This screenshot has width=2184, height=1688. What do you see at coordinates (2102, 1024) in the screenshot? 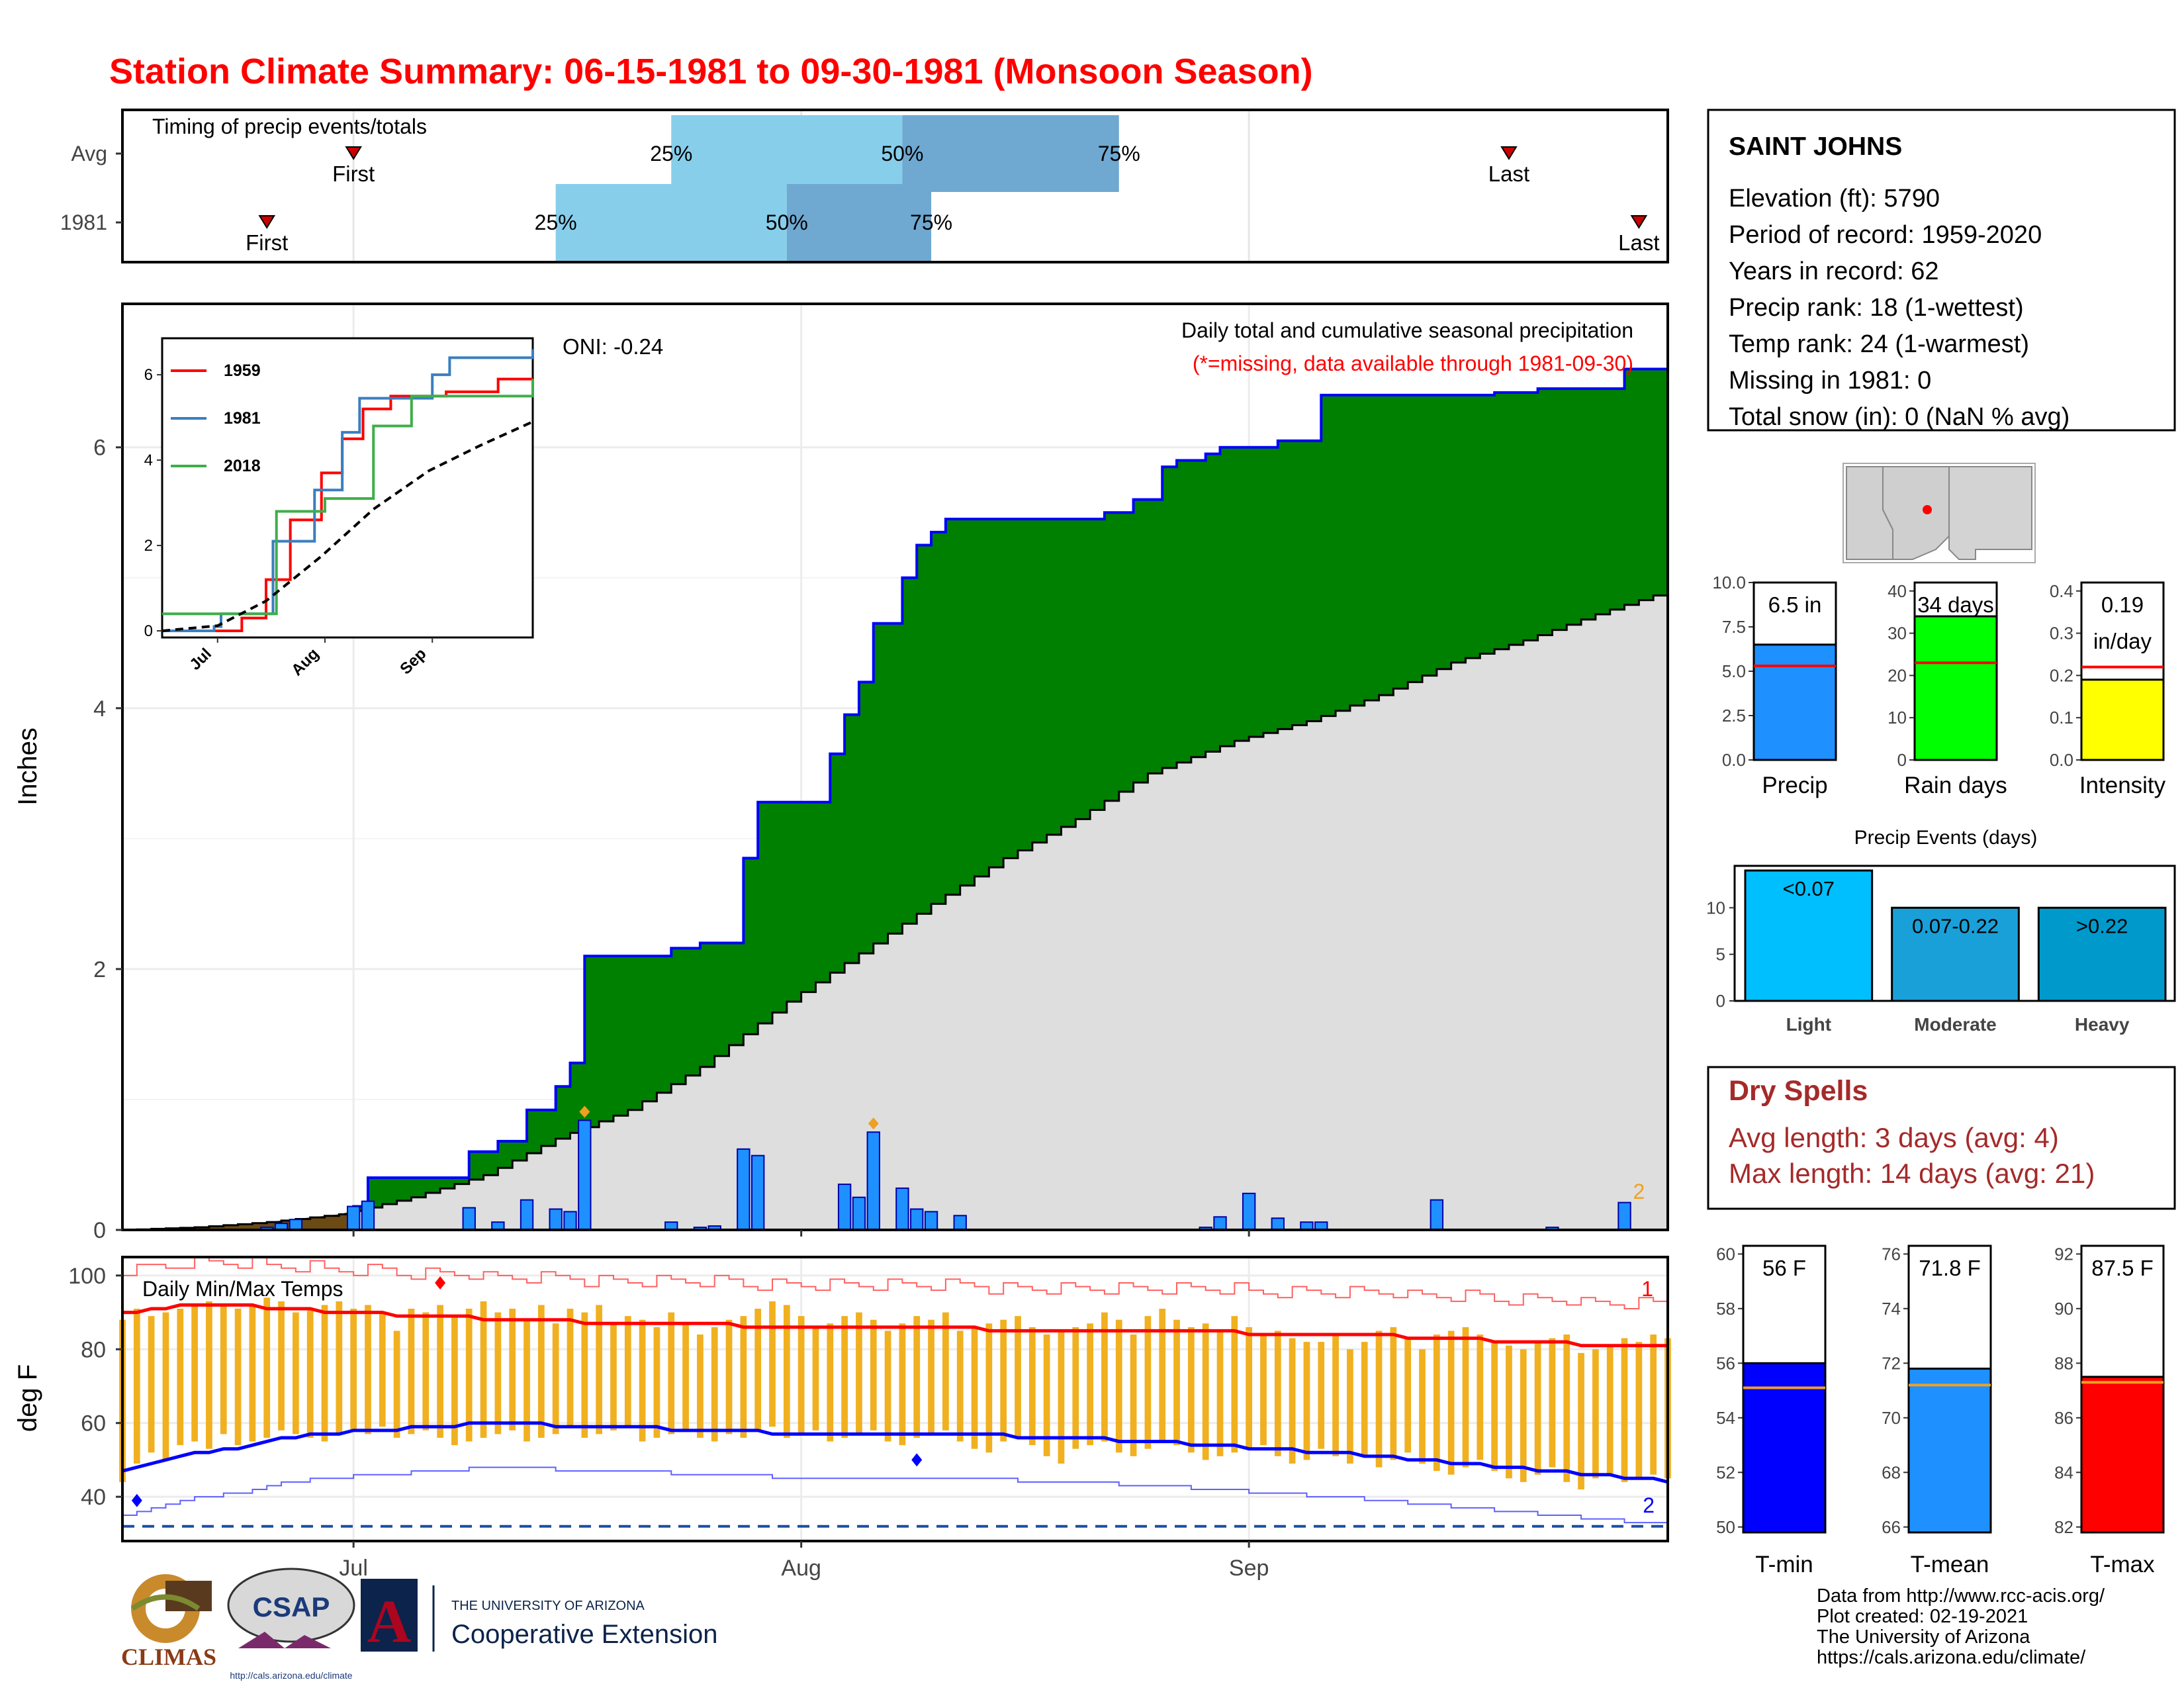
I see `events-category-label: Heavy` at bounding box center [2102, 1024].